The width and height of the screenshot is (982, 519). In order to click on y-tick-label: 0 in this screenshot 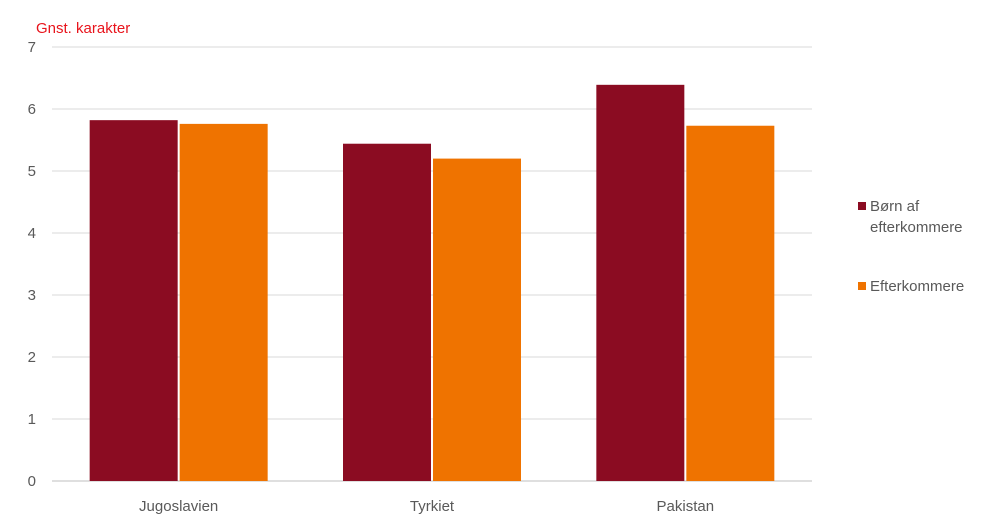, I will do `click(32, 481)`.